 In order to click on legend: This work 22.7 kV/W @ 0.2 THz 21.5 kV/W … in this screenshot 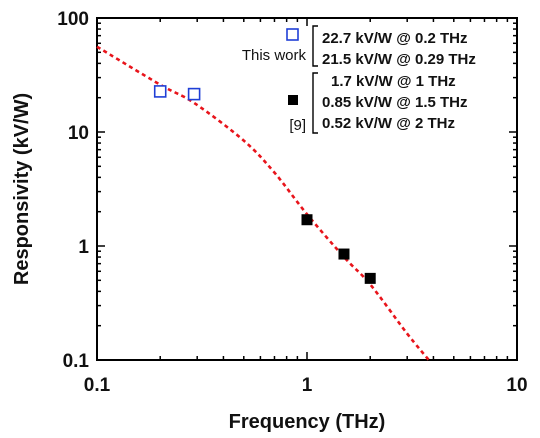, I will do `click(359, 79)`.